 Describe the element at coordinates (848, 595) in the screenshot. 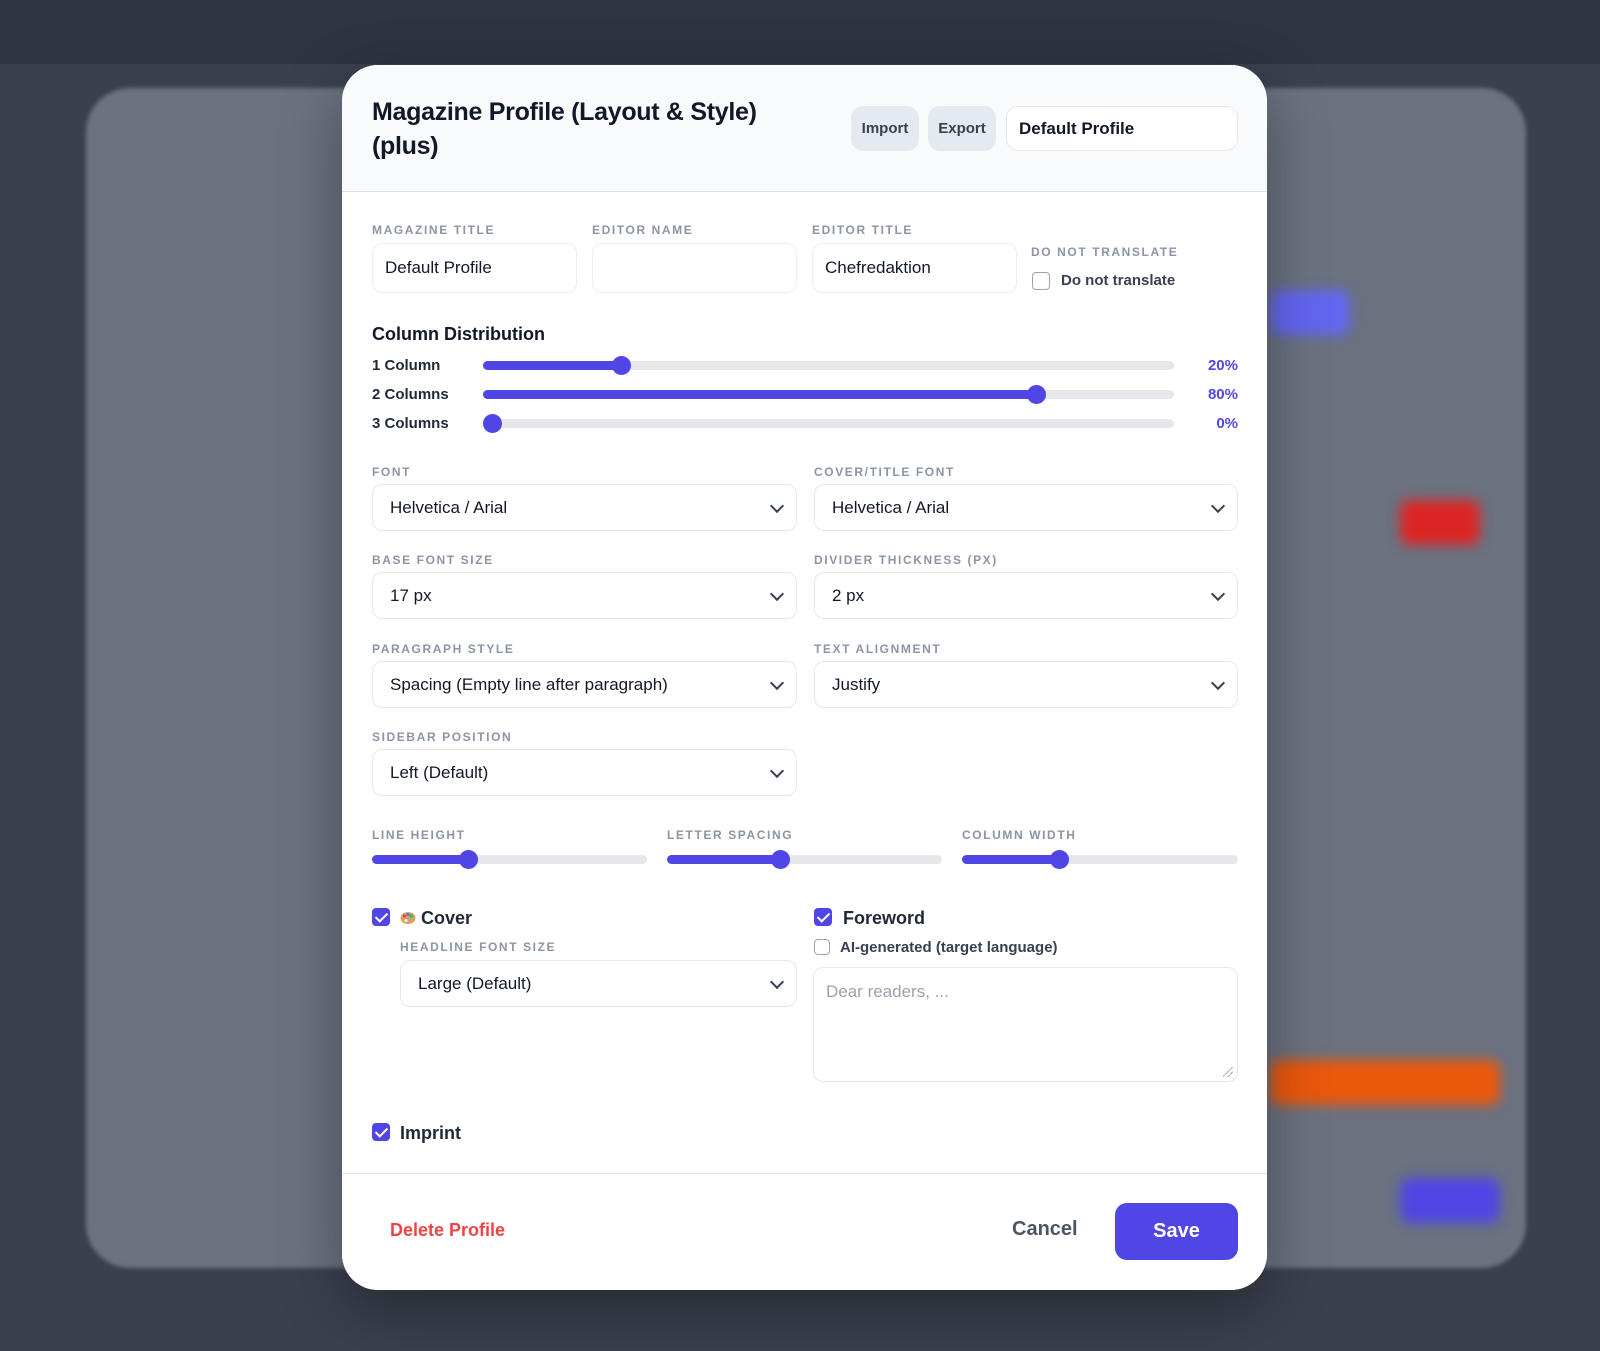

I see `divider-thickness-select-value: 2 px` at that location.